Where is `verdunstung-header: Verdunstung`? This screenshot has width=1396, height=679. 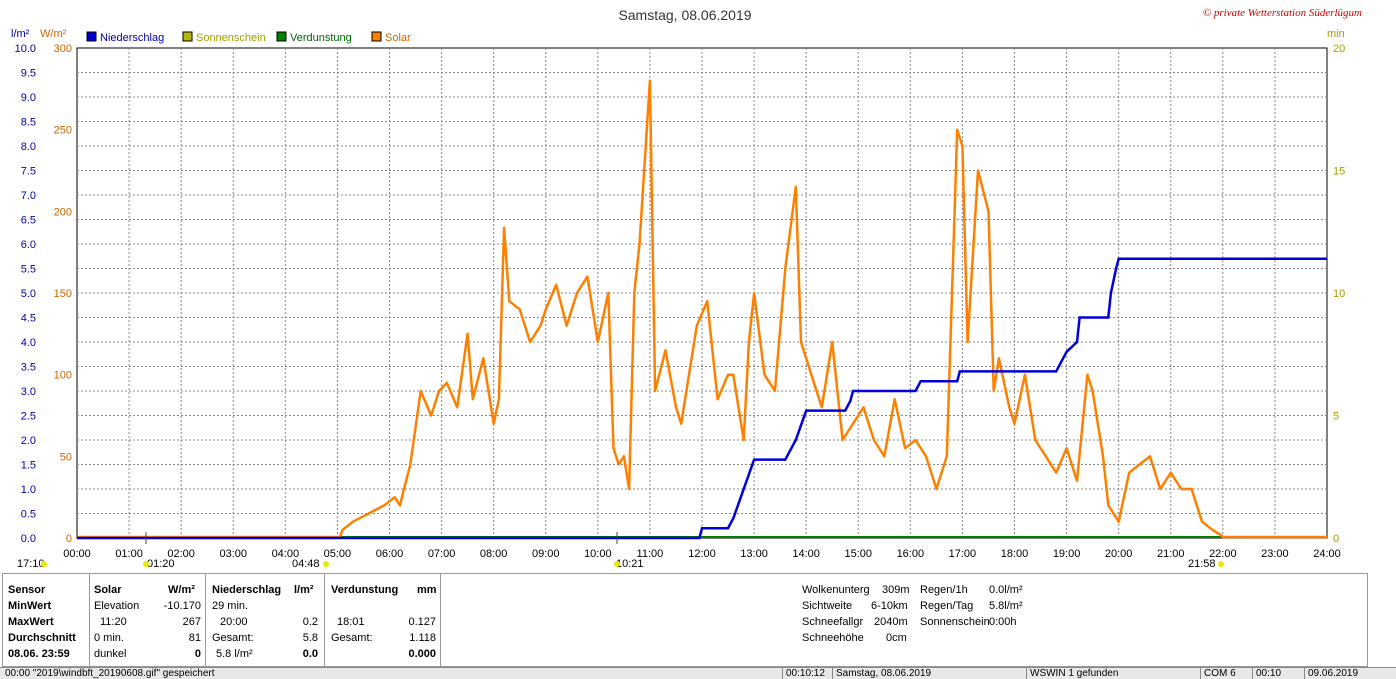
verdunstung-header: Verdunstung is located at coordinates (365, 590).